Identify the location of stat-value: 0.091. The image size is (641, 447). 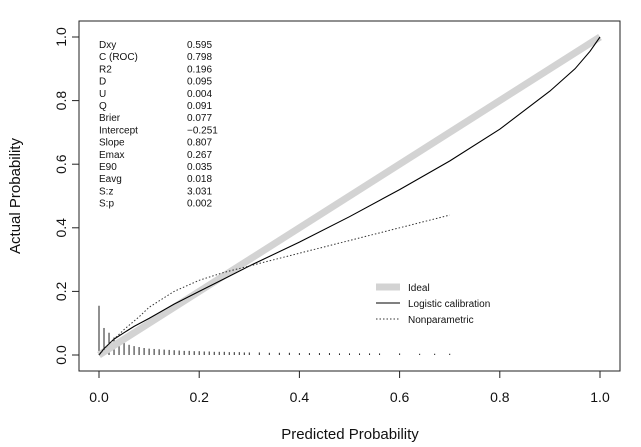
(199, 106).